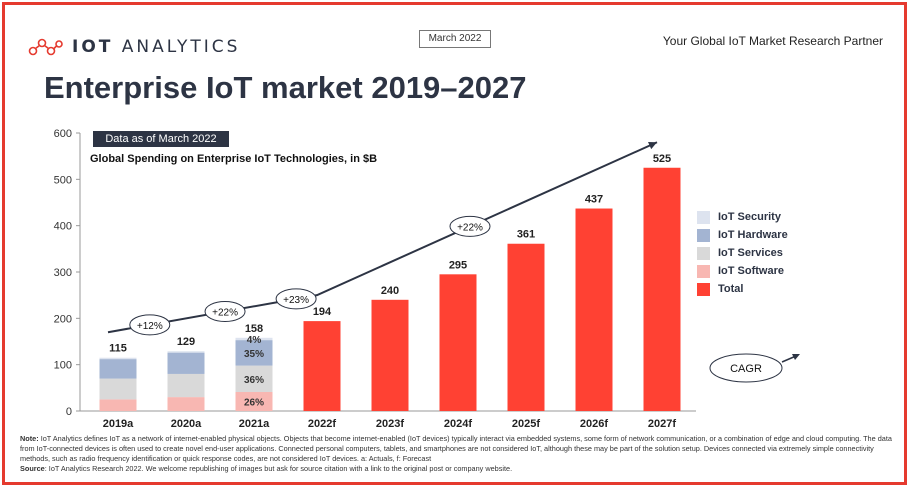  I want to click on logo-icon, so click(45, 47).